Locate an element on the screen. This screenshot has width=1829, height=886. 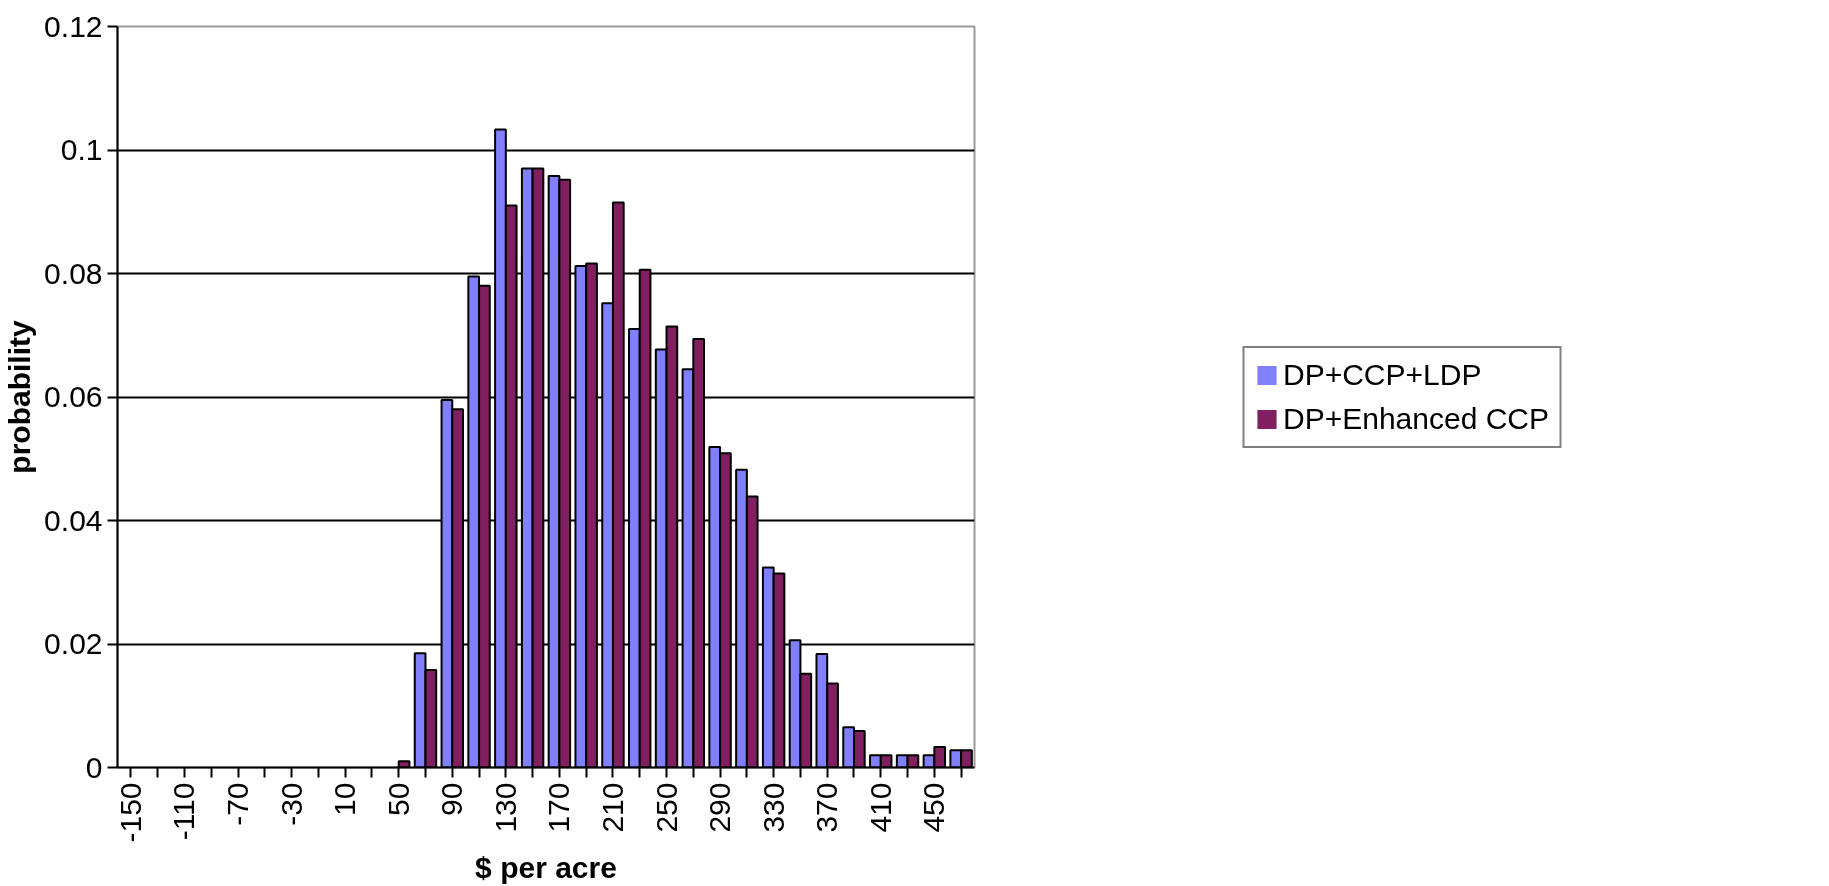
x-tick-label: 210 is located at coordinates (612, 807).